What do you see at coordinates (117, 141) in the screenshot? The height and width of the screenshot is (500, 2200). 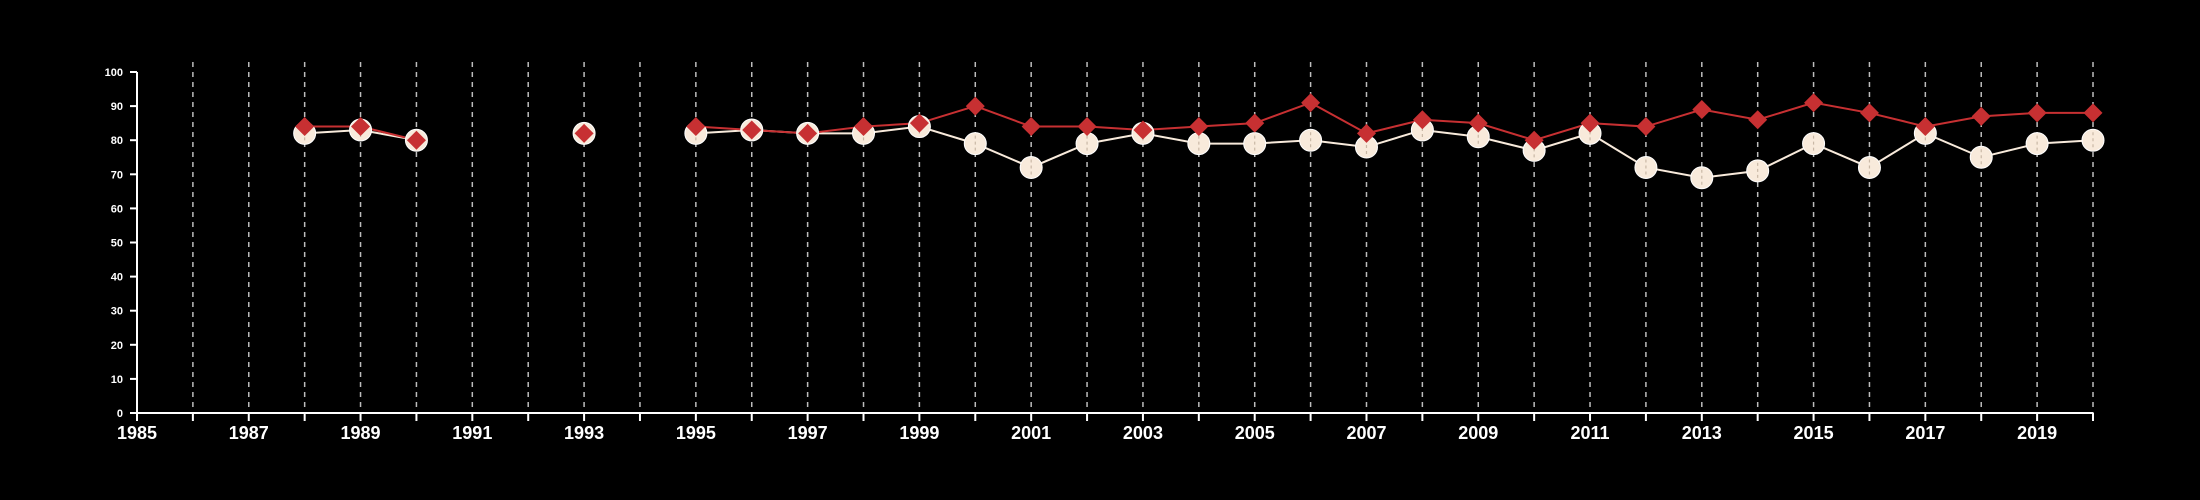 I see `y-tick-label-80: 80` at bounding box center [117, 141].